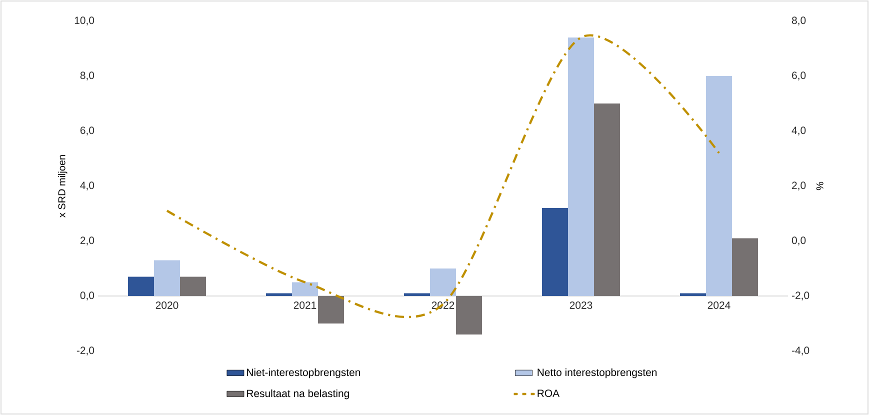  What do you see at coordinates (719, 305) in the screenshot?
I see `x-tick-label: 2024` at bounding box center [719, 305].